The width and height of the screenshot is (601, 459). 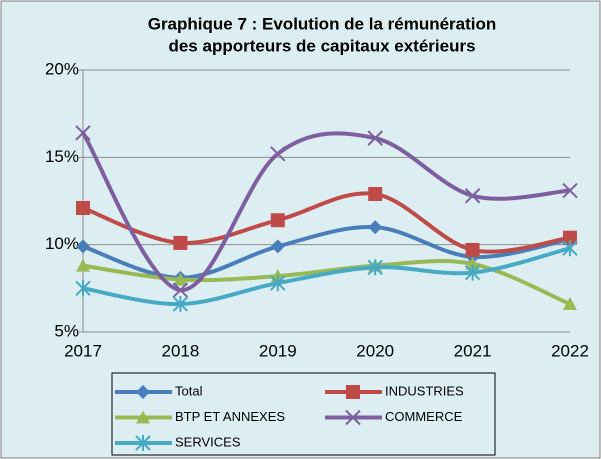 What do you see at coordinates (570, 350) in the screenshot?
I see `x-tick-label: 2022` at bounding box center [570, 350].